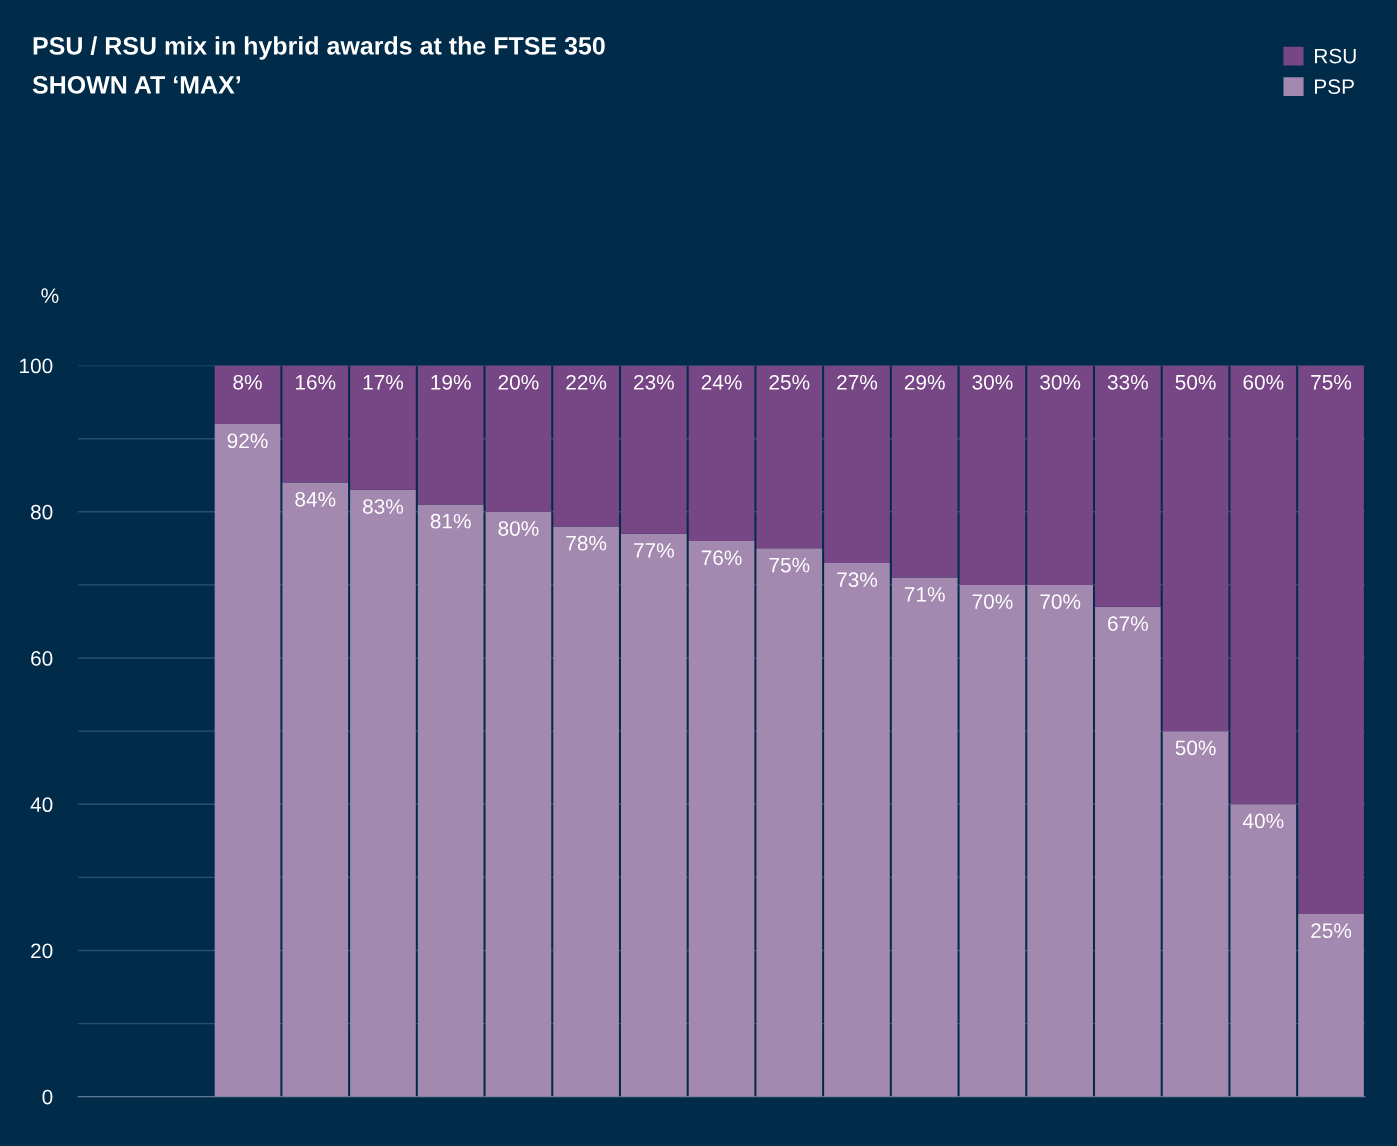  What do you see at coordinates (451, 382) in the screenshot?
I see `data-label: 19%` at bounding box center [451, 382].